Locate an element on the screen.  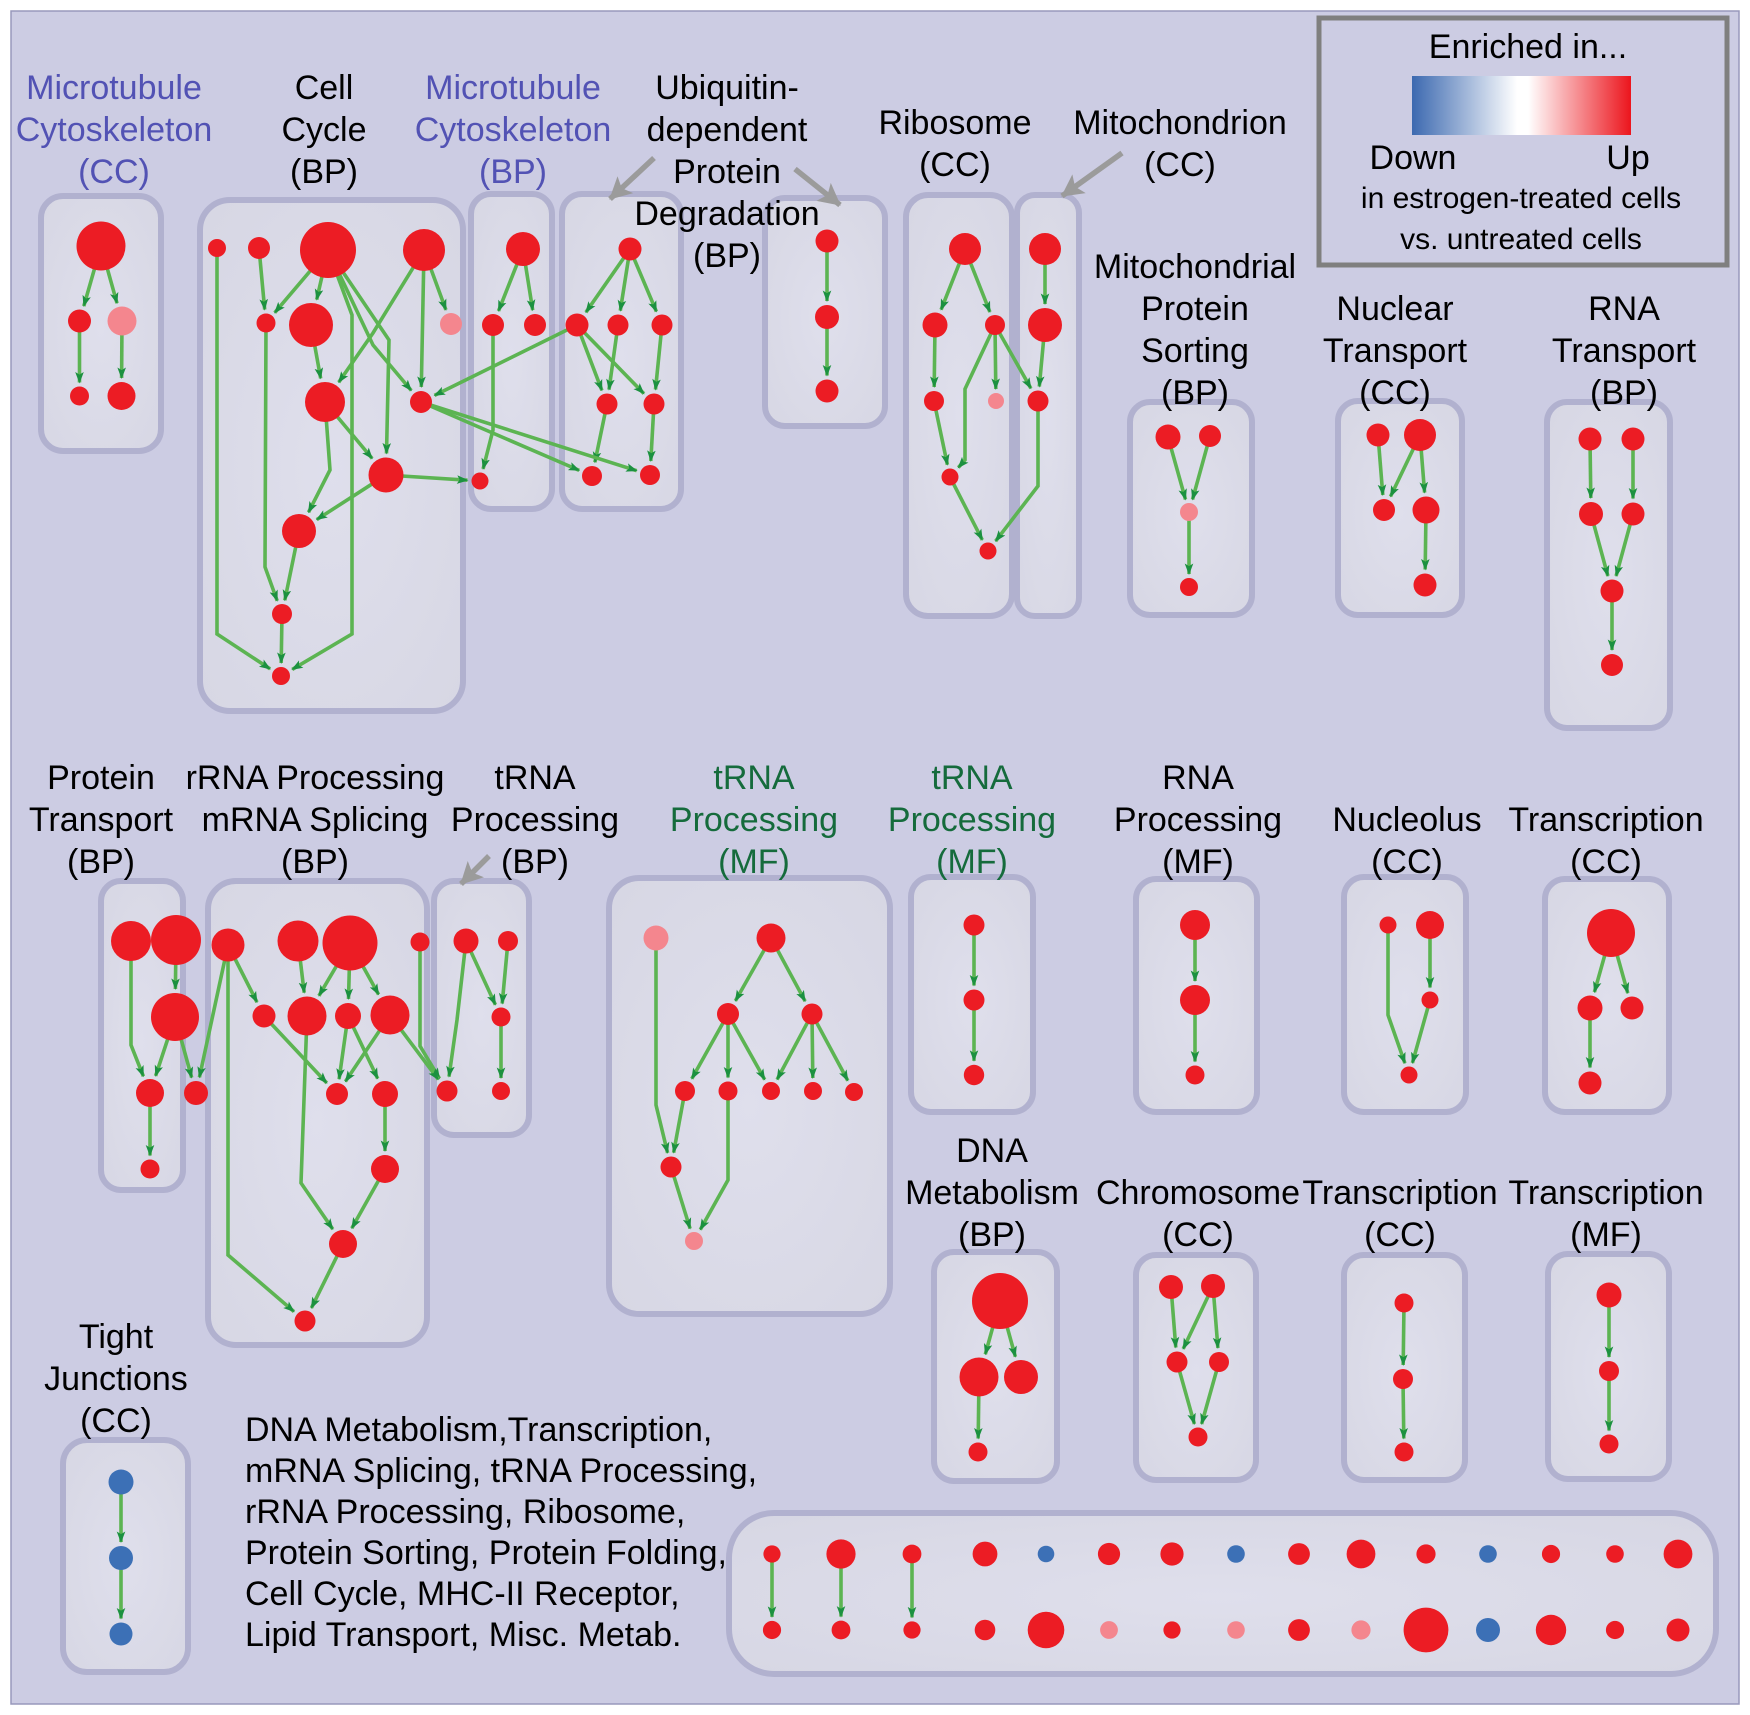
svg-text: Sorting is located at coordinates (1195, 351).